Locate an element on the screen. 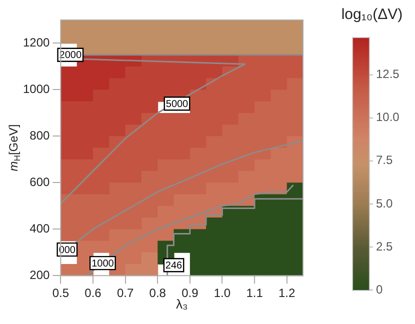 Image resolution: width=415 pixels, height=324 pixels. color-bar-label: 10.0 is located at coordinates (388, 117).